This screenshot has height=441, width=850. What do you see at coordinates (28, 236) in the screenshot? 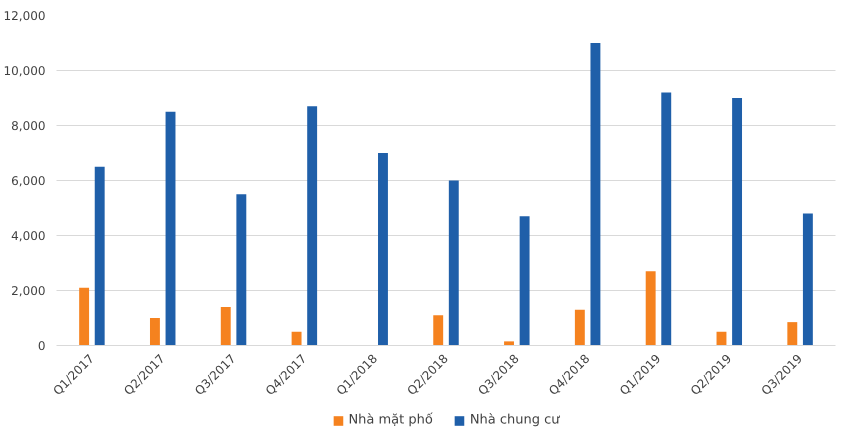
I see `y-tick-label: 4,000` at bounding box center [28, 236].